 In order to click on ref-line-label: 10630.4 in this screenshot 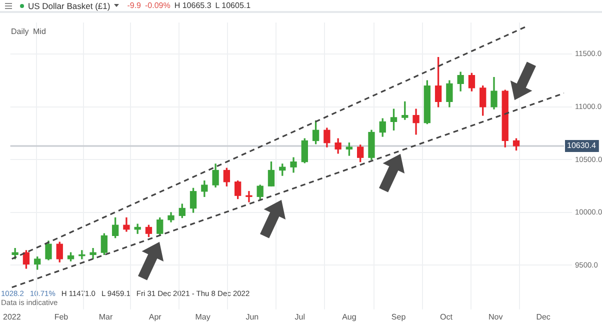, I will do `click(581, 145)`.